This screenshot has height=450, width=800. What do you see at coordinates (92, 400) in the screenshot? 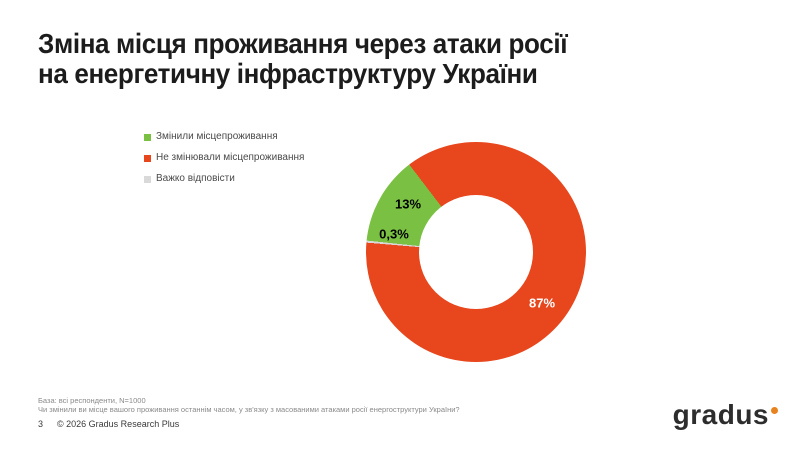
I see `footnote-base: База: всі респонденти, N=1000` at bounding box center [92, 400].